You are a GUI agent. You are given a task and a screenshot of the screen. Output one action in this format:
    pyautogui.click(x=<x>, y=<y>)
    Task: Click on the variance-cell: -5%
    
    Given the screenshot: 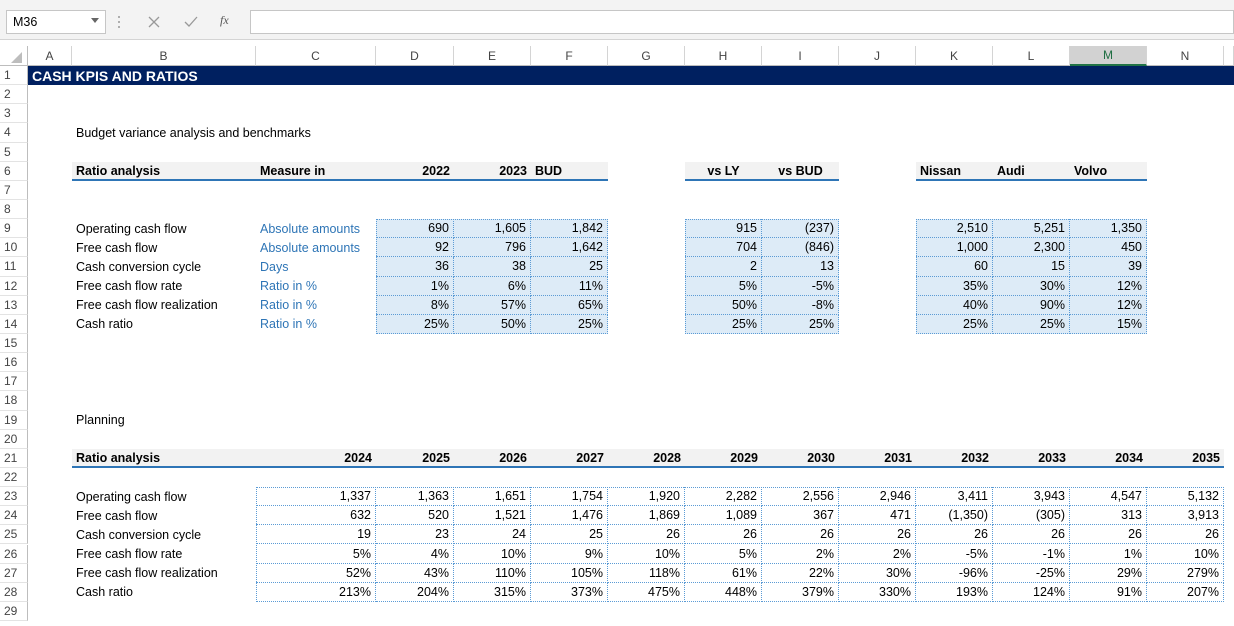 What is the action you would take?
    pyautogui.click(x=800, y=286)
    